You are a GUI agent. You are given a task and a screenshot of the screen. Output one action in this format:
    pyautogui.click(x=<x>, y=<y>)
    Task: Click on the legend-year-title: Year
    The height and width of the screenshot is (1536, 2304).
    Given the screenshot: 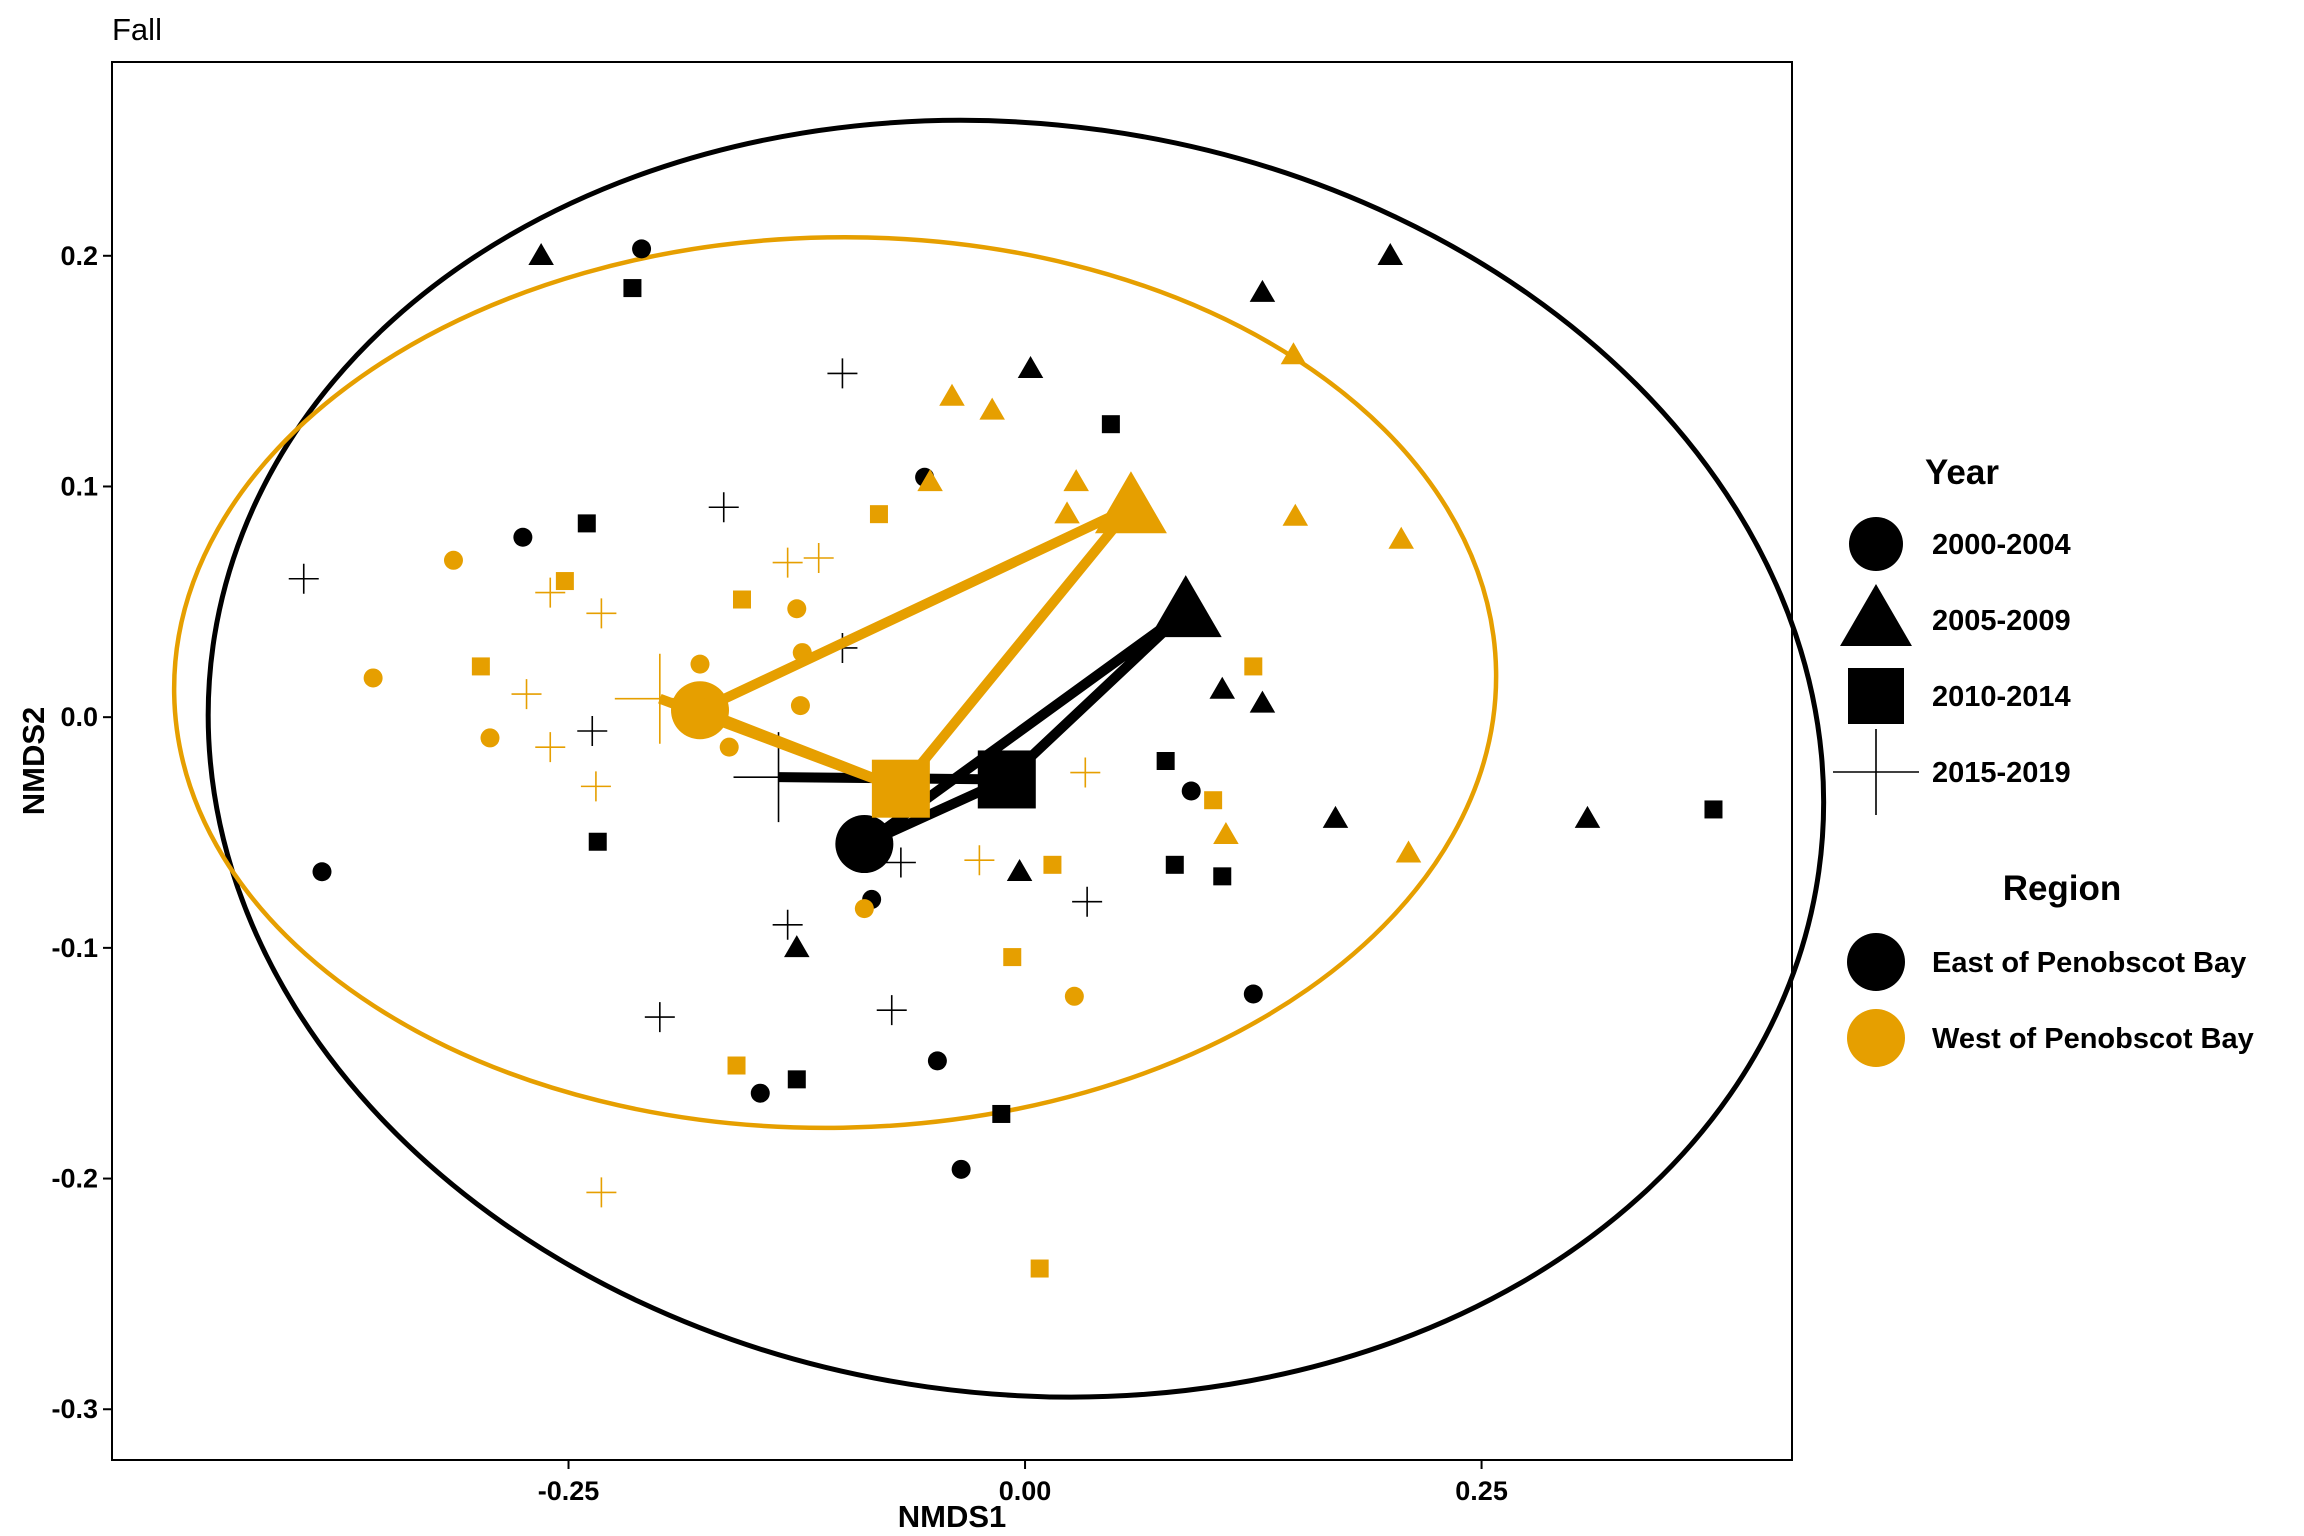 What is the action you would take?
    pyautogui.click(x=1962, y=472)
    